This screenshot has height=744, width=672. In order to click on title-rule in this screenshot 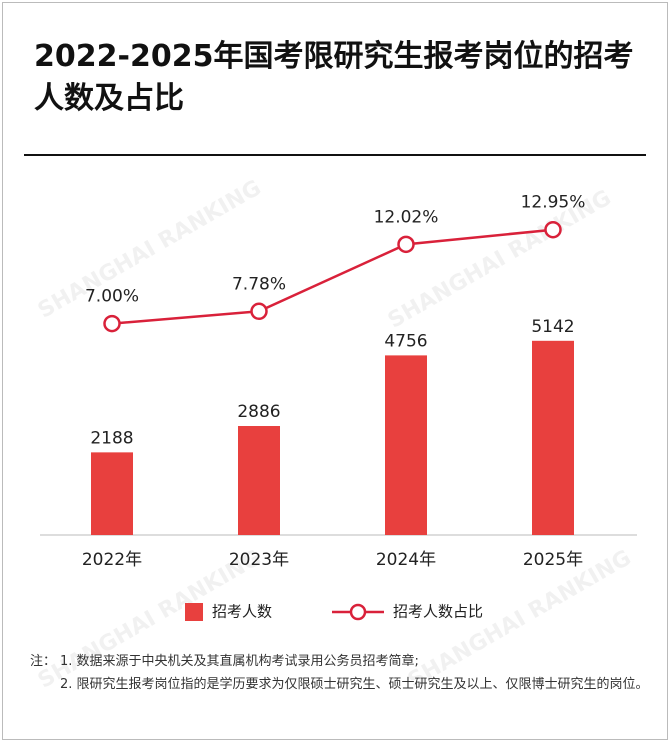, I will do `click(335, 155)`.